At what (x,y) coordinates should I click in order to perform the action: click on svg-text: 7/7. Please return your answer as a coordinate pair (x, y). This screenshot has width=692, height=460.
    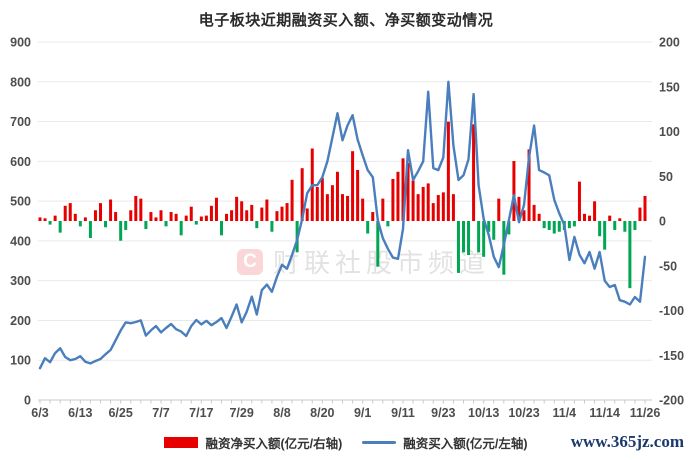
    Looking at the image, I should click on (160, 413).